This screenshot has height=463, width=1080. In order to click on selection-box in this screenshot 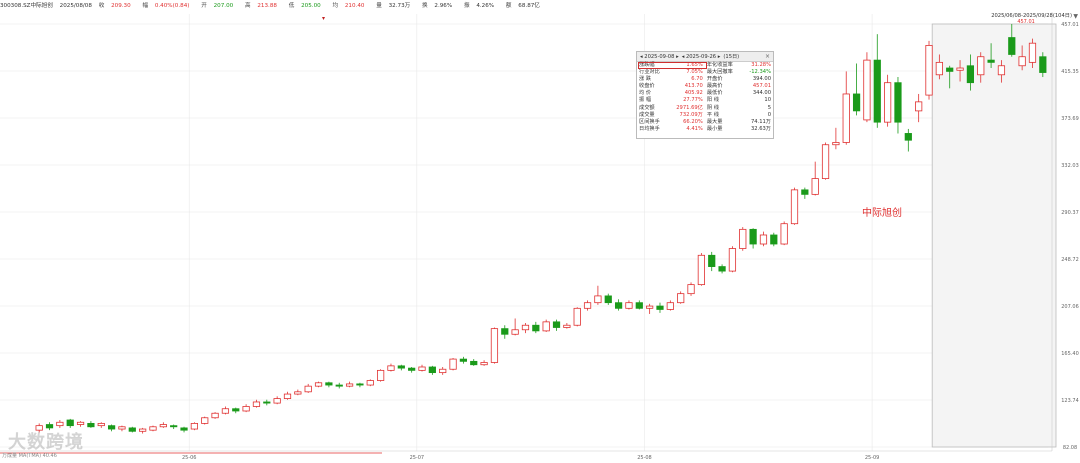, I will do `click(994, 235)`.